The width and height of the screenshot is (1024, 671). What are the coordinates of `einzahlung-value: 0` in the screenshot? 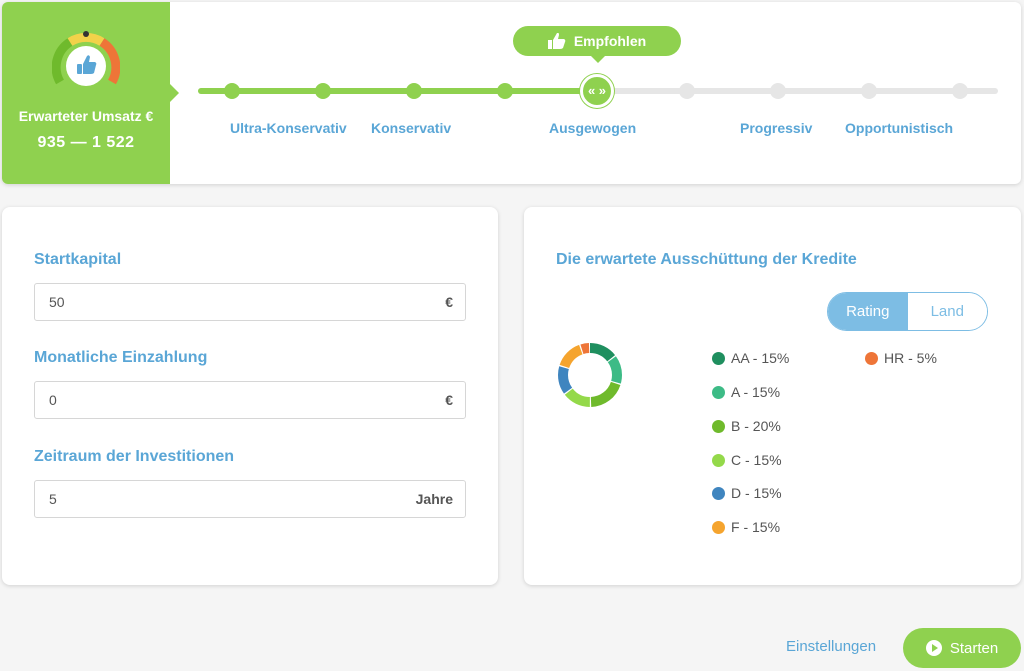 It's located at (53, 400).